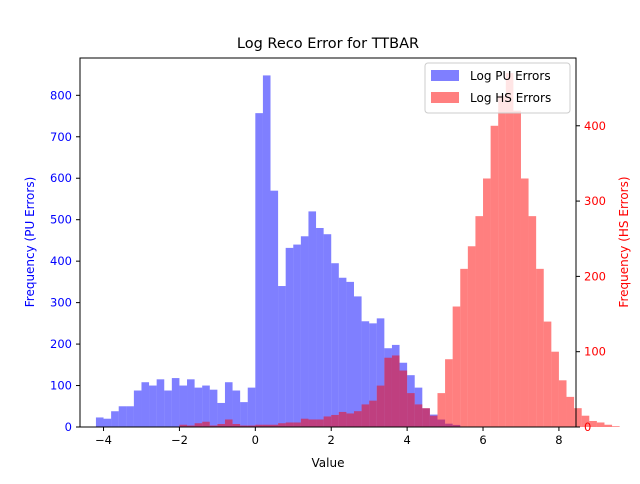  I want to click on x-tick-label: 0, so click(255, 440).